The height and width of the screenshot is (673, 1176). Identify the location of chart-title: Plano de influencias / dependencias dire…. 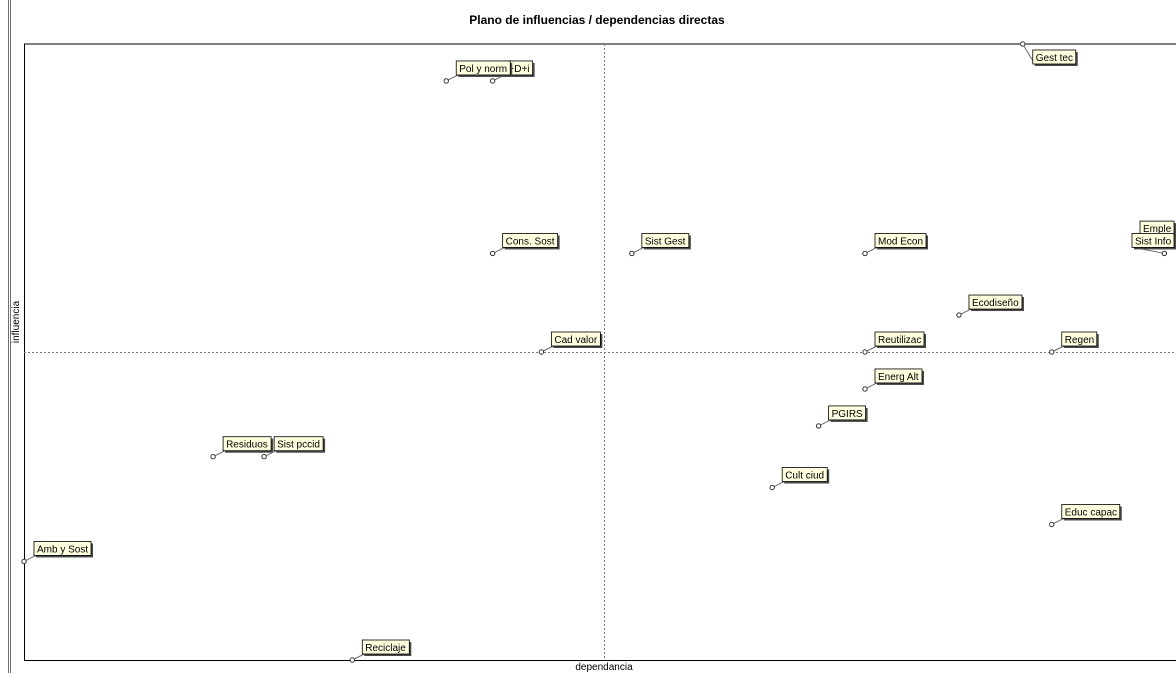
(597, 20).